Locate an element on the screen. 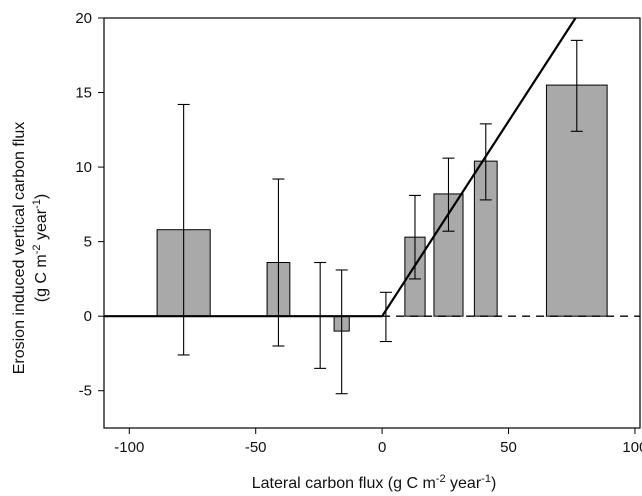  x-axis-title-text: Lateral carbon flux (g C m is located at coordinates (344, 483).